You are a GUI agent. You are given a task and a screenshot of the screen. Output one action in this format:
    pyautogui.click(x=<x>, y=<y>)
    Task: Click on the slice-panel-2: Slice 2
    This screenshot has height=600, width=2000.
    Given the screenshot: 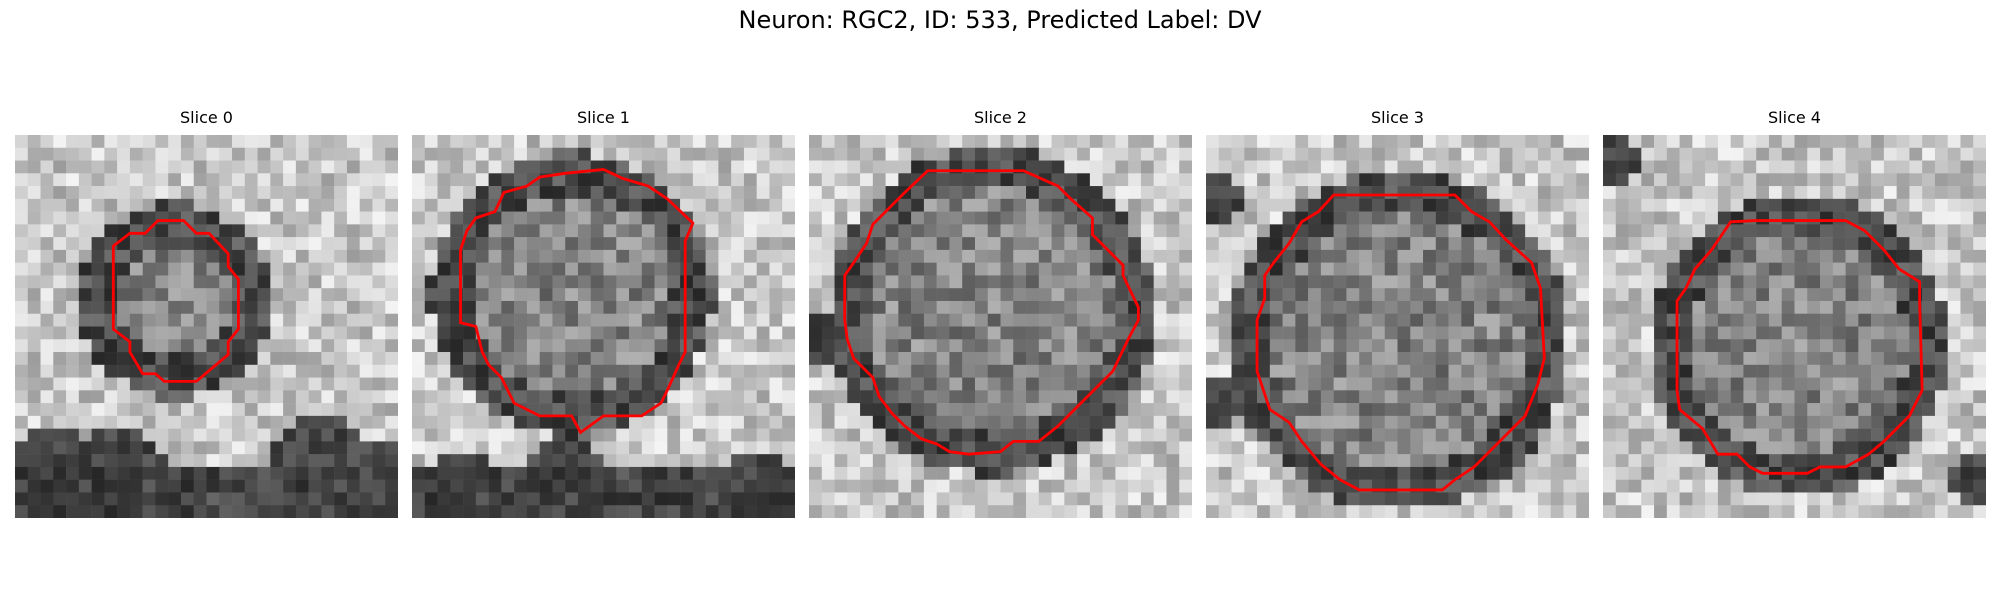 What is the action you would take?
    pyautogui.click(x=1000, y=313)
    